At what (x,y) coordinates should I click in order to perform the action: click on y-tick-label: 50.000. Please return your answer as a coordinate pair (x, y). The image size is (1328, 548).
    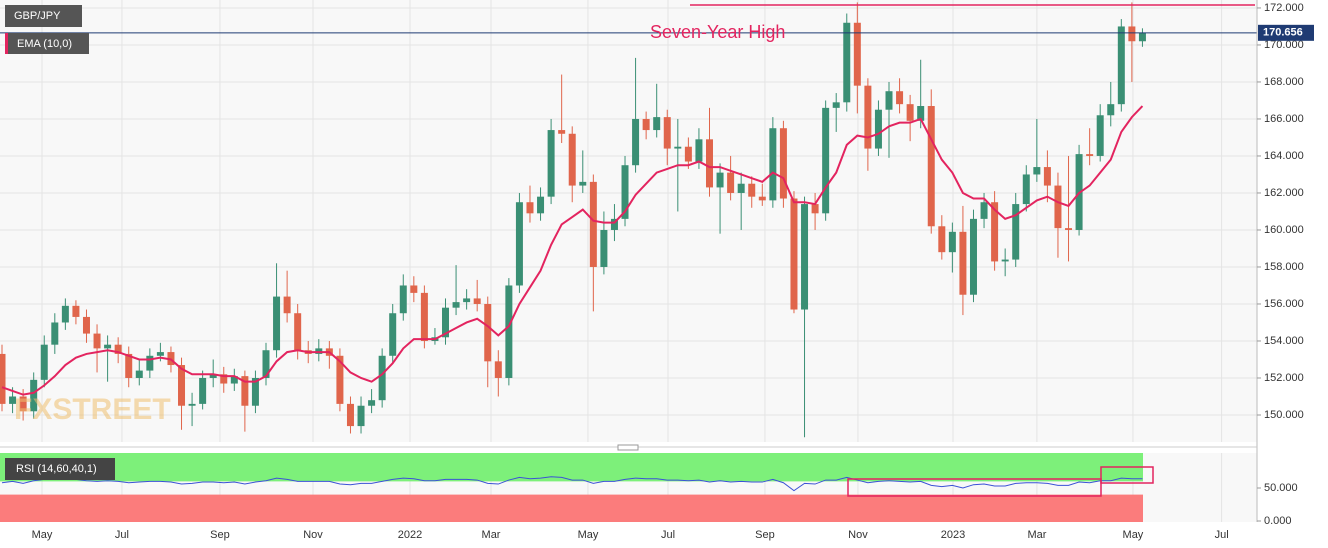
    Looking at the image, I should click on (1281, 488).